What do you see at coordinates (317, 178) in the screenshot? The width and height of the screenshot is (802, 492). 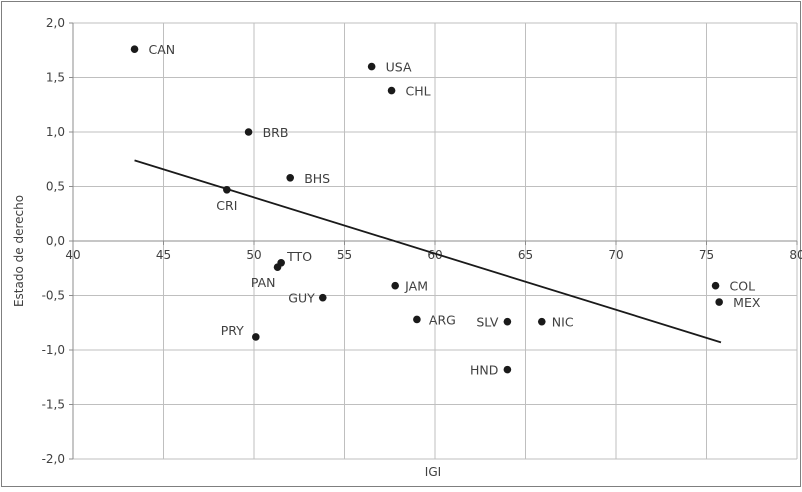 I see `point-label: BHS` at bounding box center [317, 178].